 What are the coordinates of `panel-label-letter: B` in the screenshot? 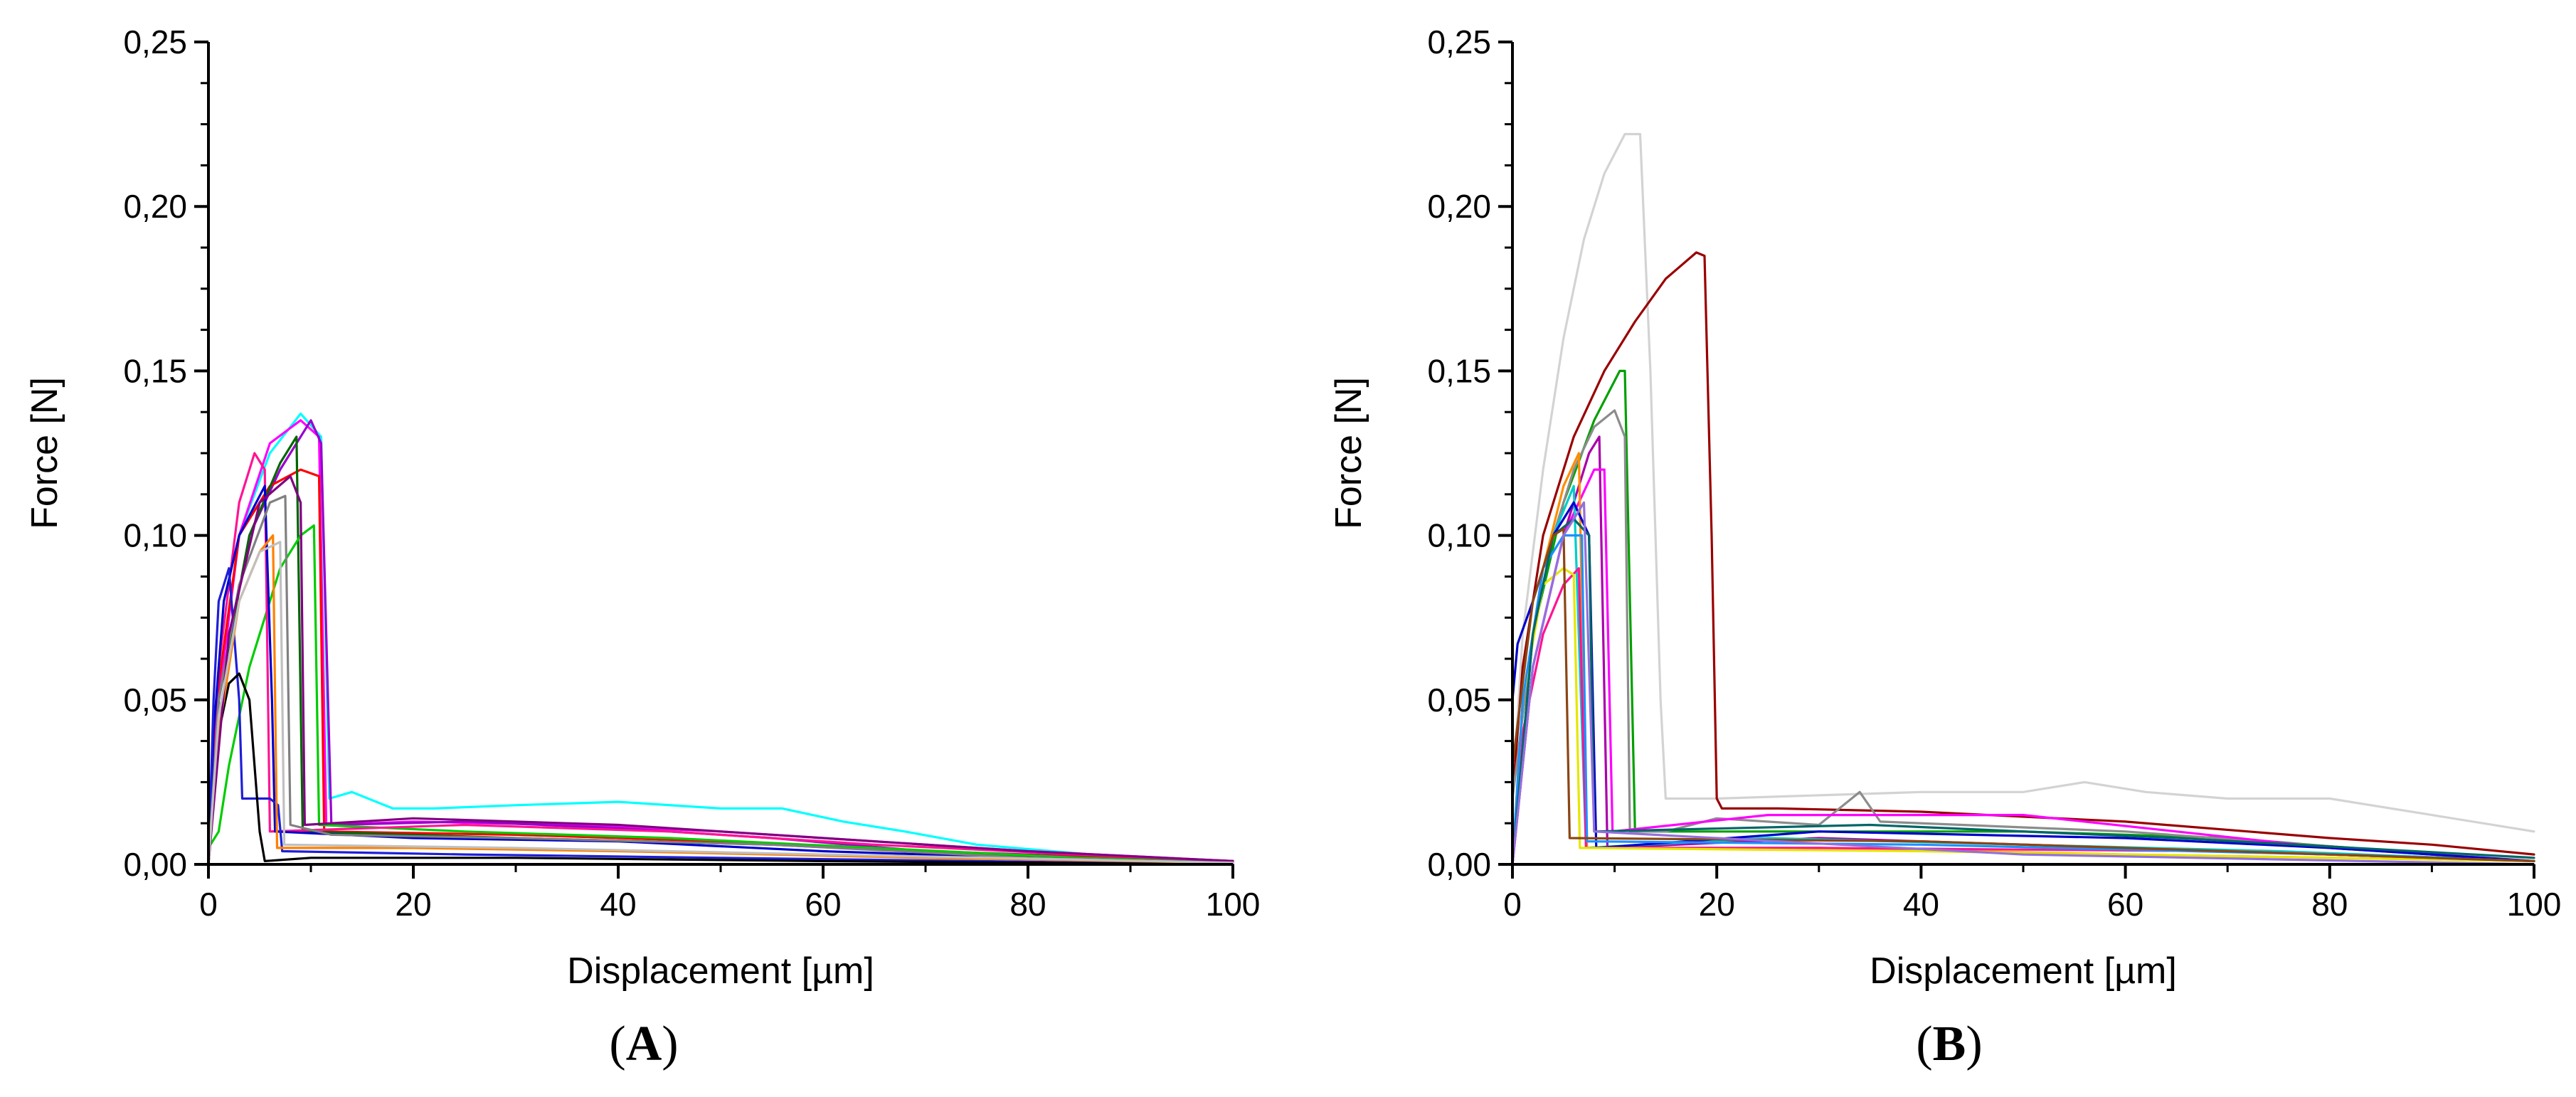 It's located at (1950, 1044).